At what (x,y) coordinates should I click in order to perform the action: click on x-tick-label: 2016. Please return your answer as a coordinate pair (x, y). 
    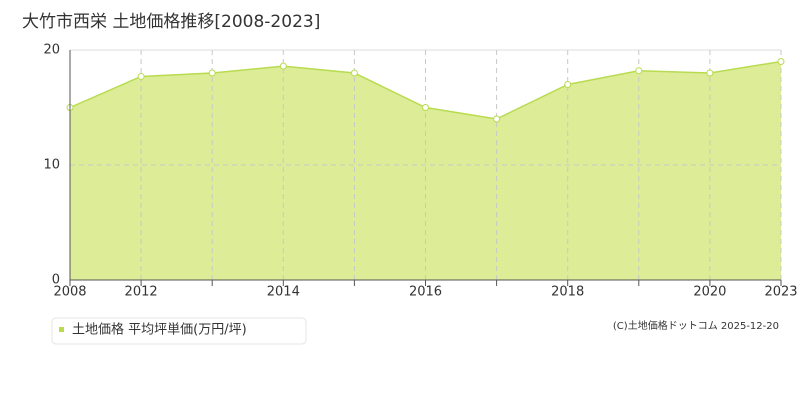
    Looking at the image, I should click on (425, 292).